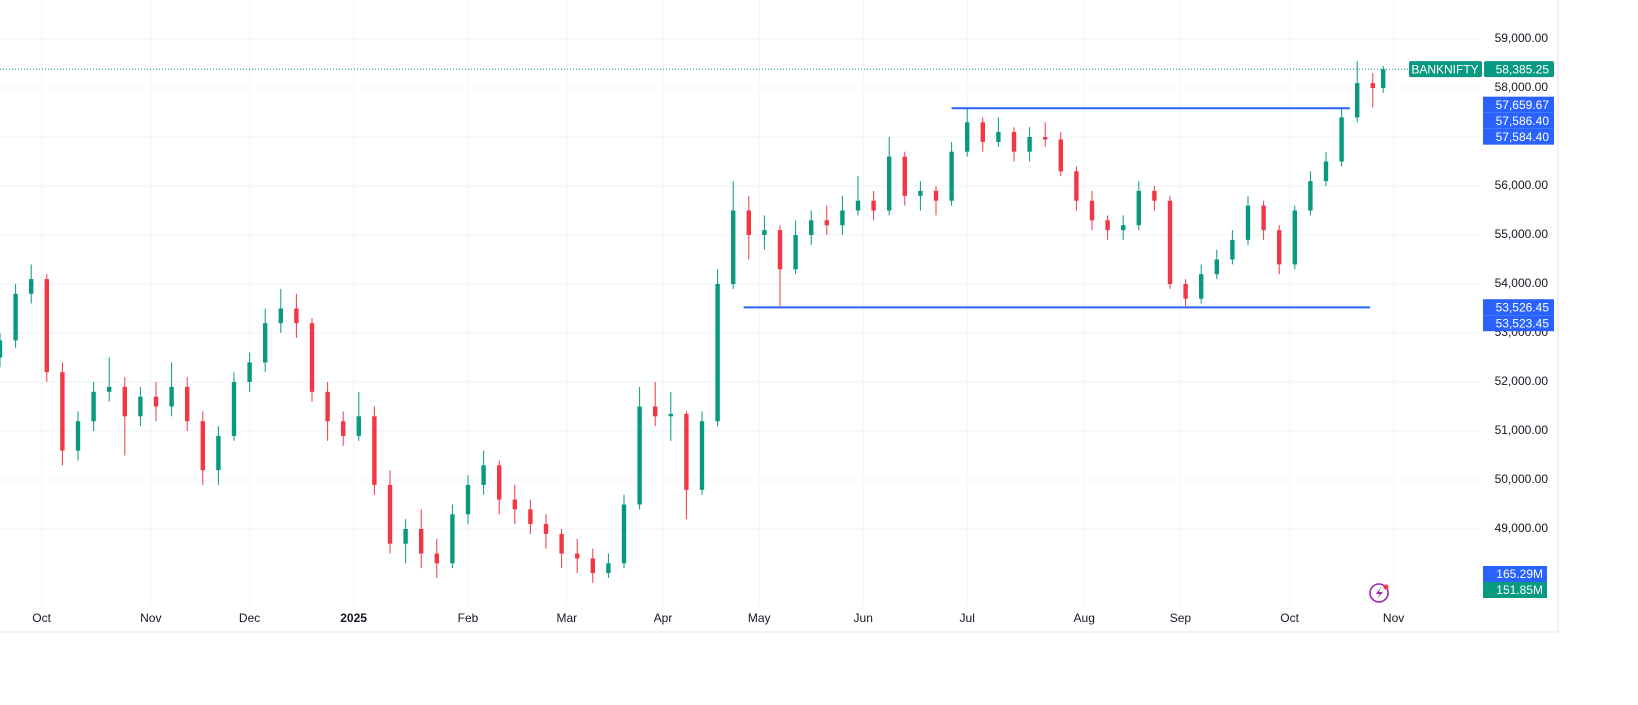 This screenshot has width=1638, height=705. What do you see at coordinates (663, 618) in the screenshot?
I see `x-tick-label: Apr` at bounding box center [663, 618].